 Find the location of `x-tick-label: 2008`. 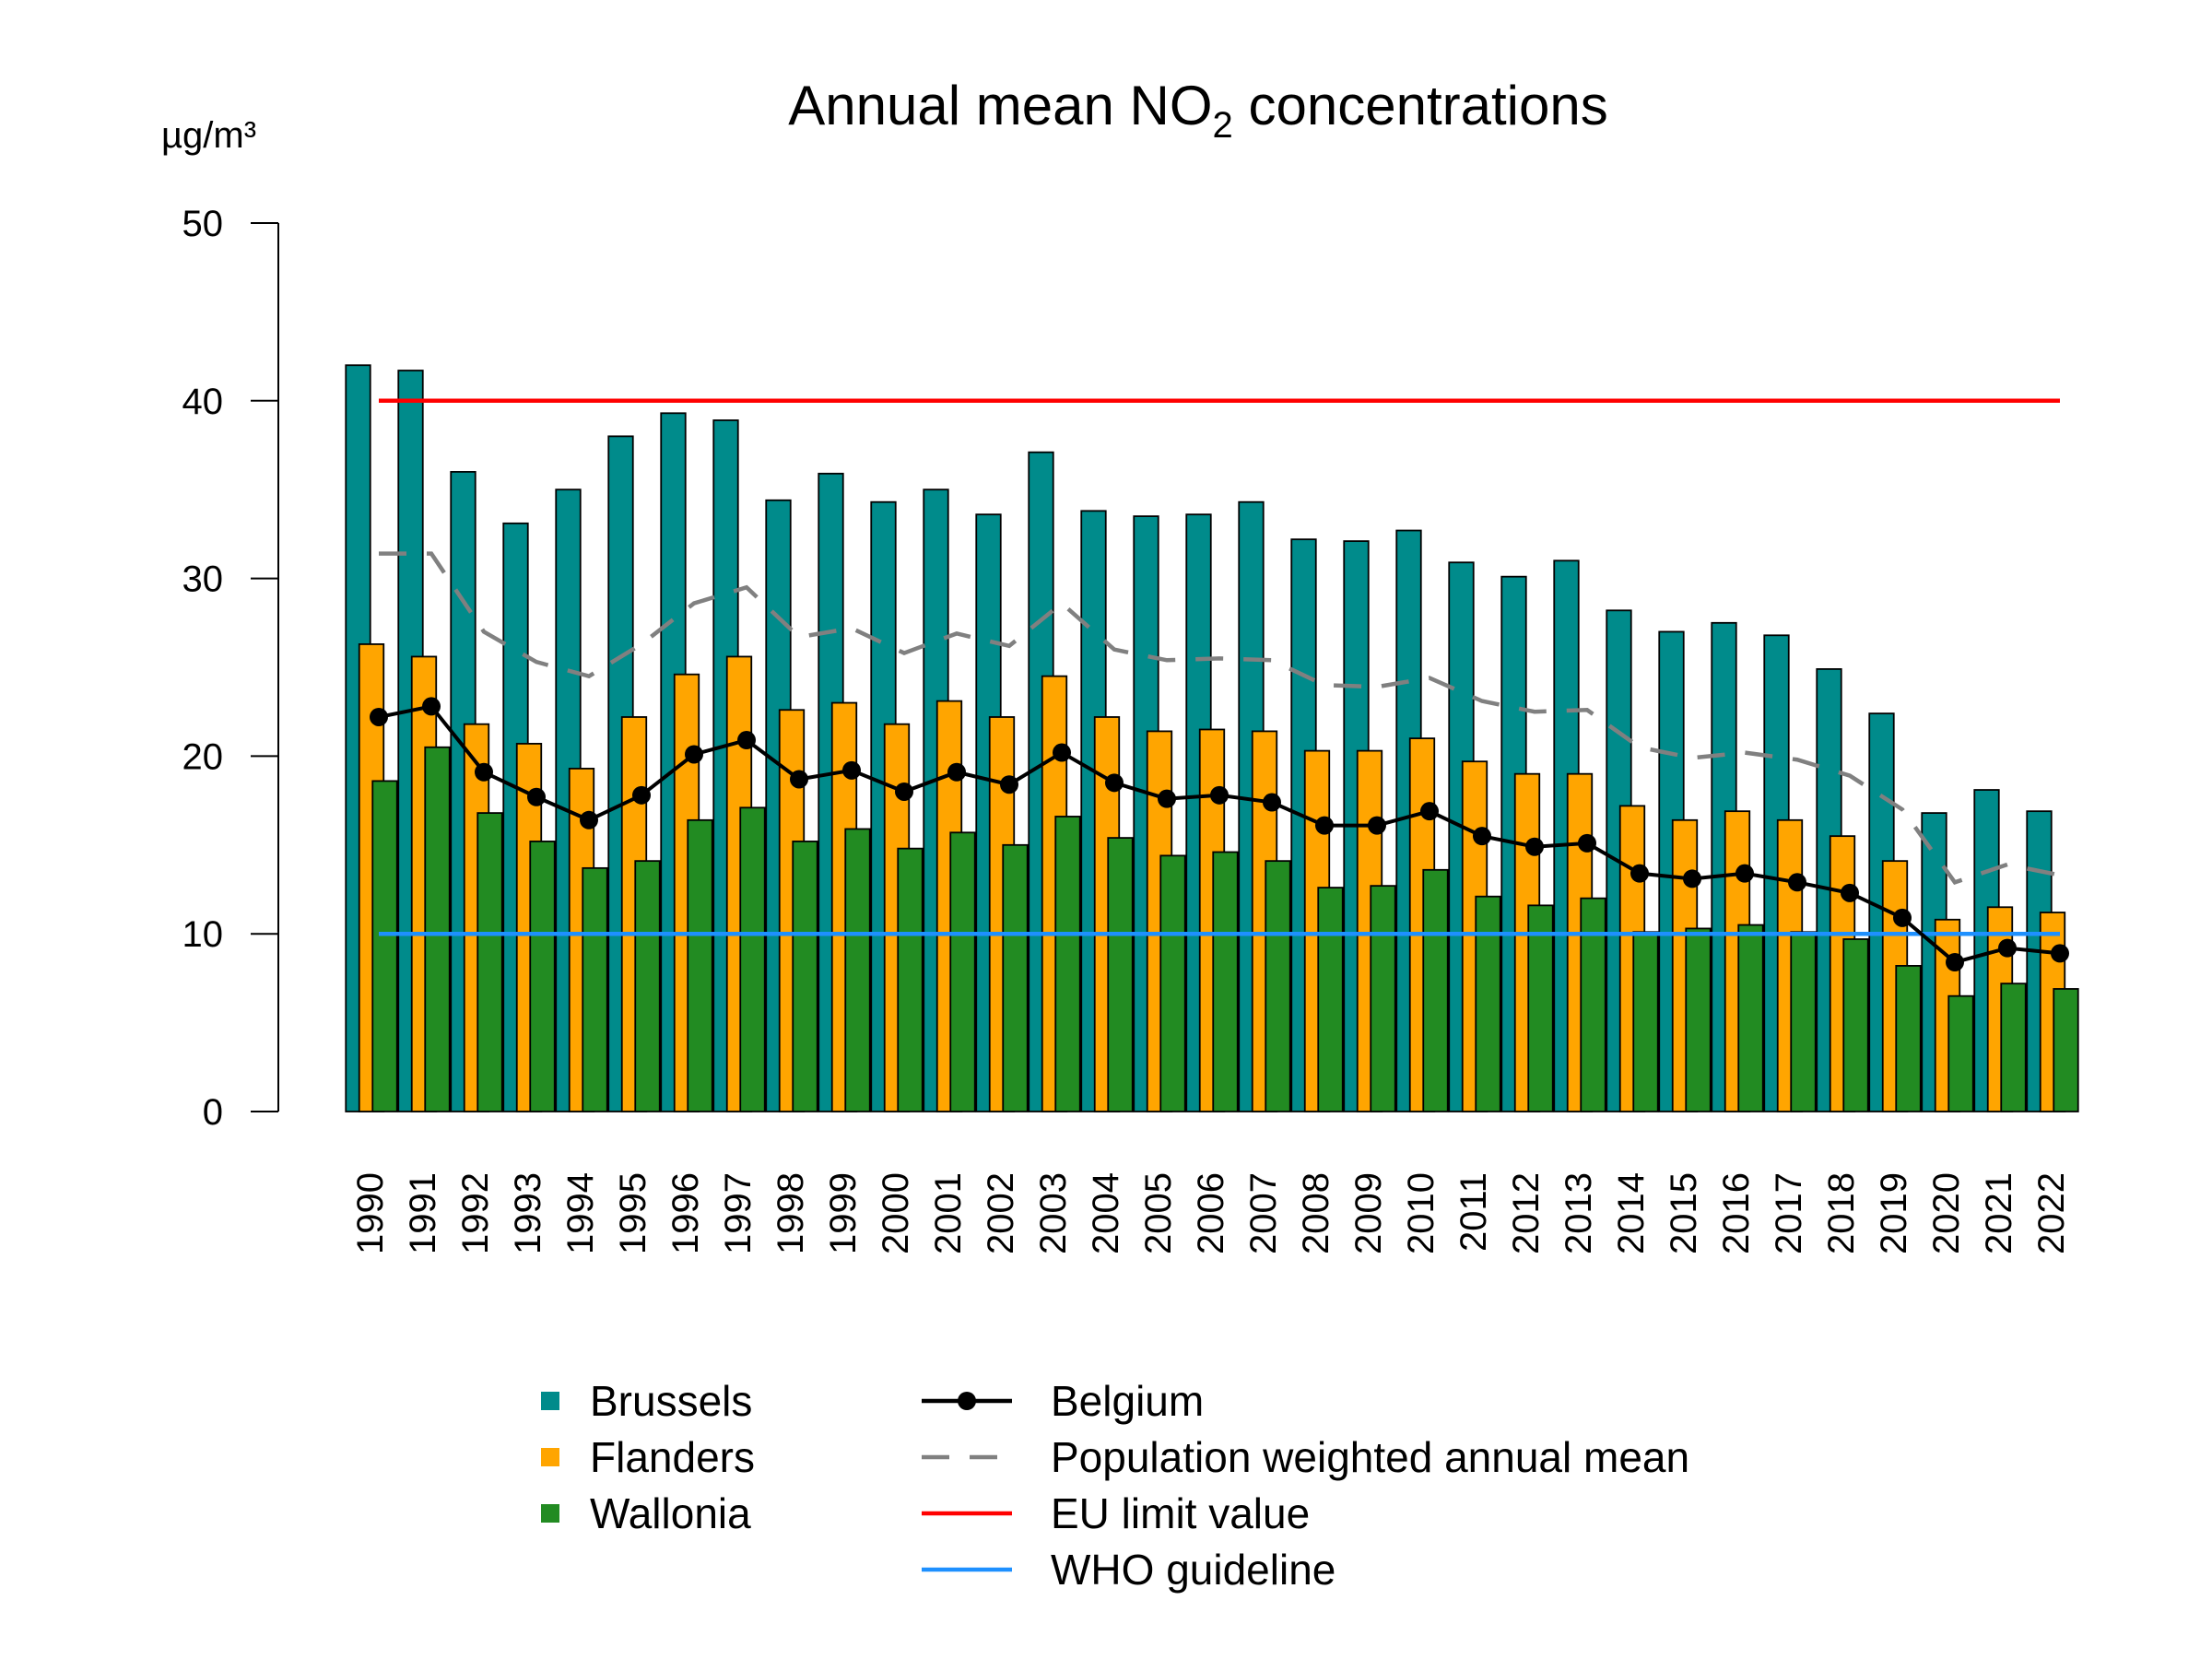

x-tick-label: 2008 is located at coordinates (1316, 1213).